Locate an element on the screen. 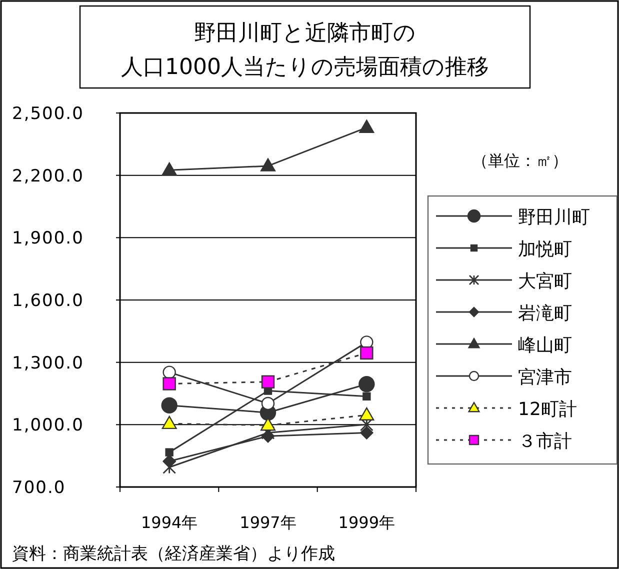 The image size is (619, 569). y-tick-label: 700.0 is located at coordinates (39, 488).